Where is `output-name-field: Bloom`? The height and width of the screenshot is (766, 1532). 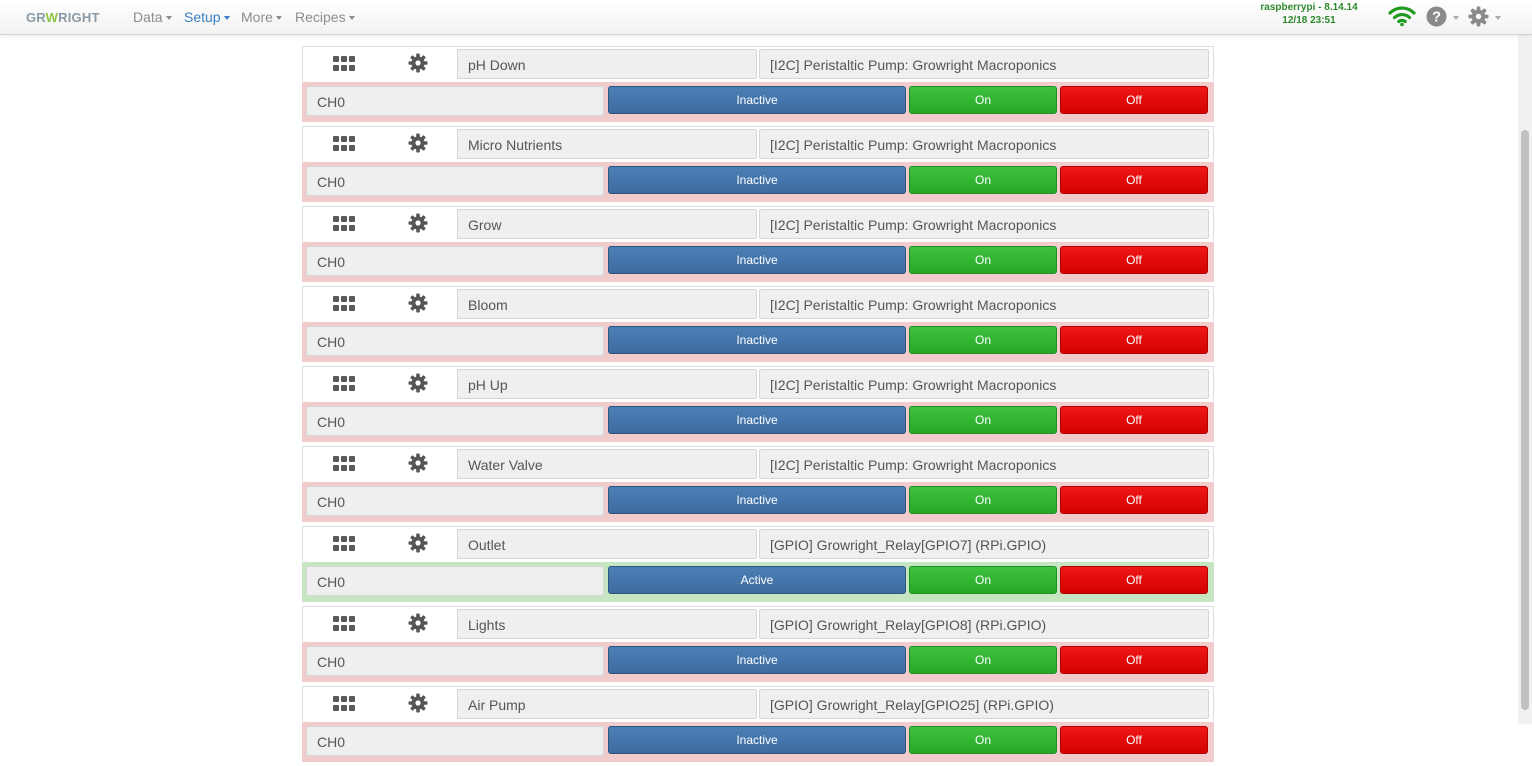 output-name-field: Bloom is located at coordinates (607, 304).